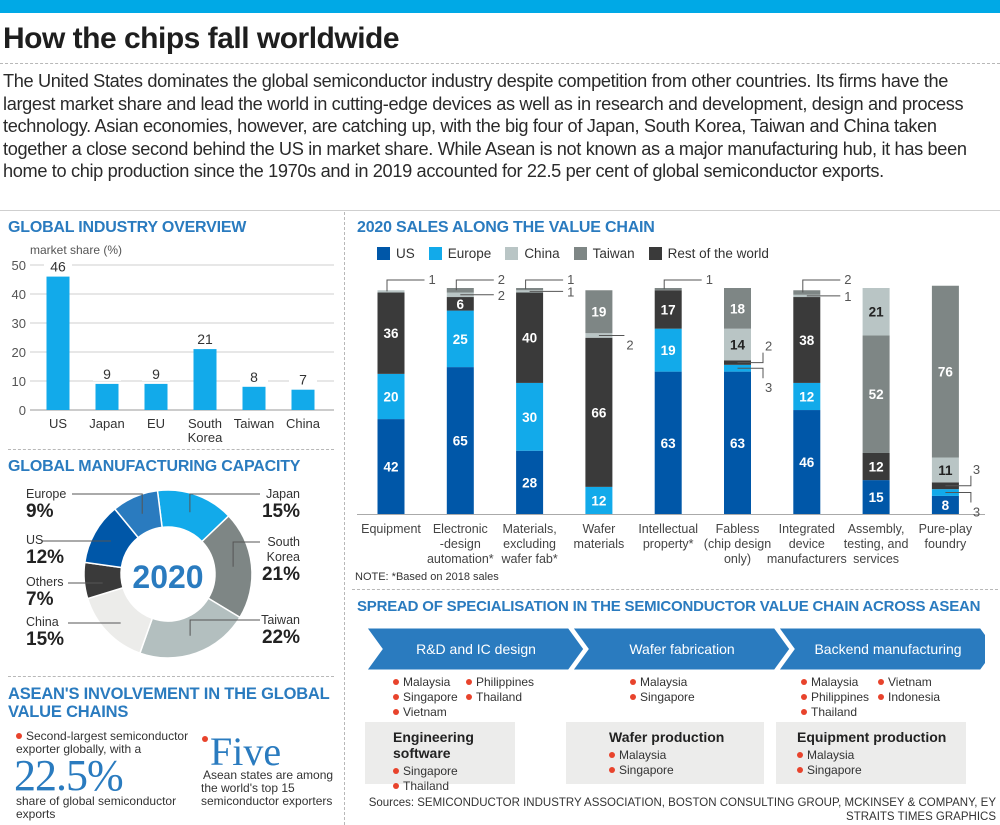 This screenshot has height=825, width=1000. Describe the element at coordinates (433, 745) in the screenshot. I see `box-title: Engineering software` at that location.